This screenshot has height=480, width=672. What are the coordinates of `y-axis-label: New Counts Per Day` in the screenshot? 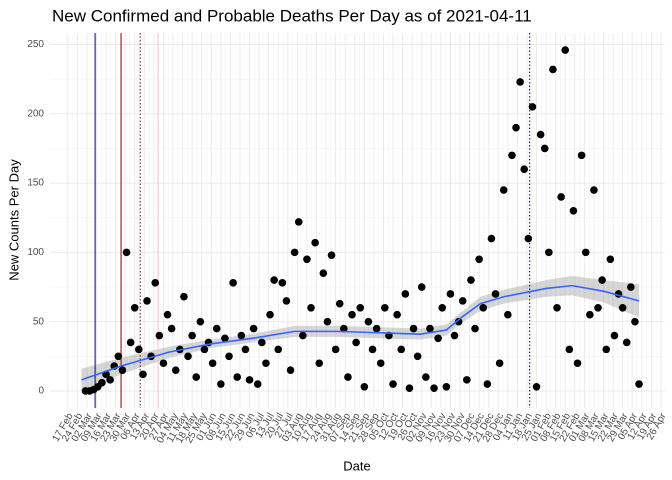 It's located at (13, 220).